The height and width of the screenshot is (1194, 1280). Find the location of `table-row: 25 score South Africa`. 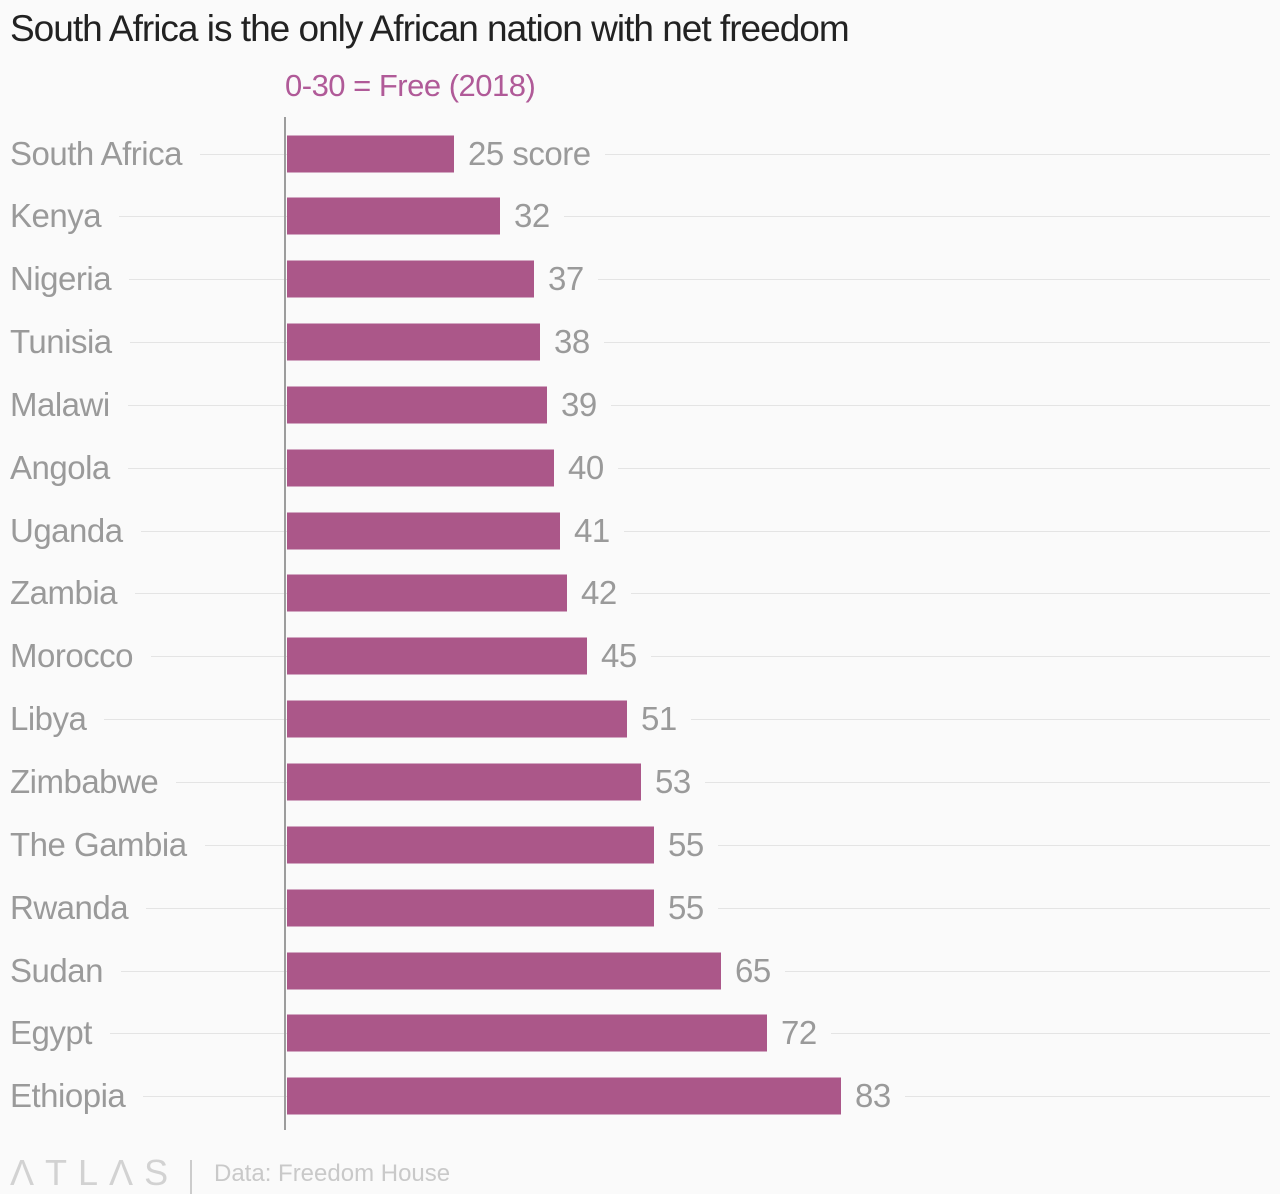

table-row: 25 score South Africa is located at coordinates (640, 153).